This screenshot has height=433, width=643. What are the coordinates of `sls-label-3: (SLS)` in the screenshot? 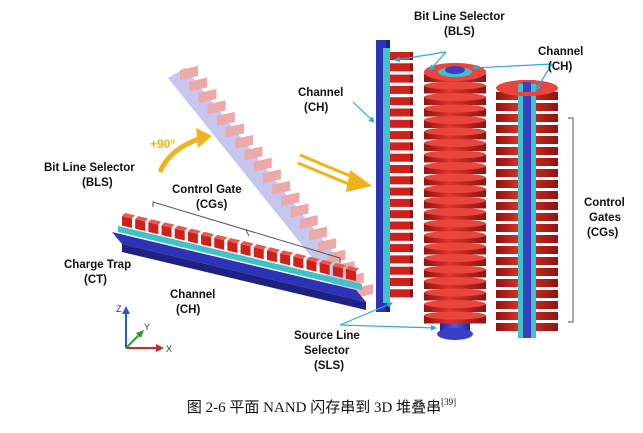 It's located at (329, 366).